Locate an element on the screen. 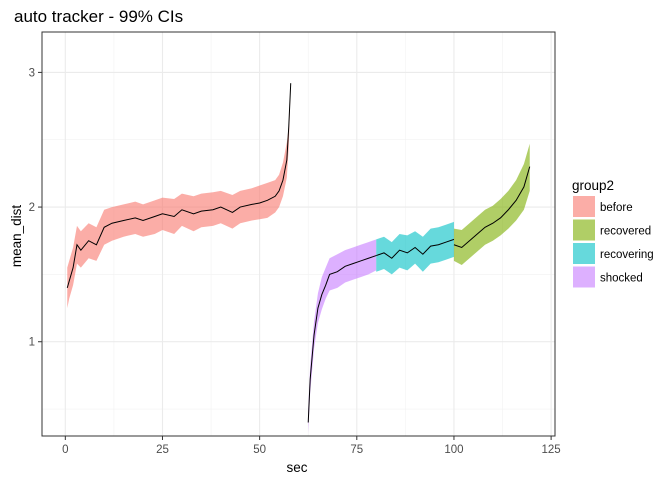 This screenshot has width=672, height=480. legend-label-shocked: shocked is located at coordinates (621, 279).